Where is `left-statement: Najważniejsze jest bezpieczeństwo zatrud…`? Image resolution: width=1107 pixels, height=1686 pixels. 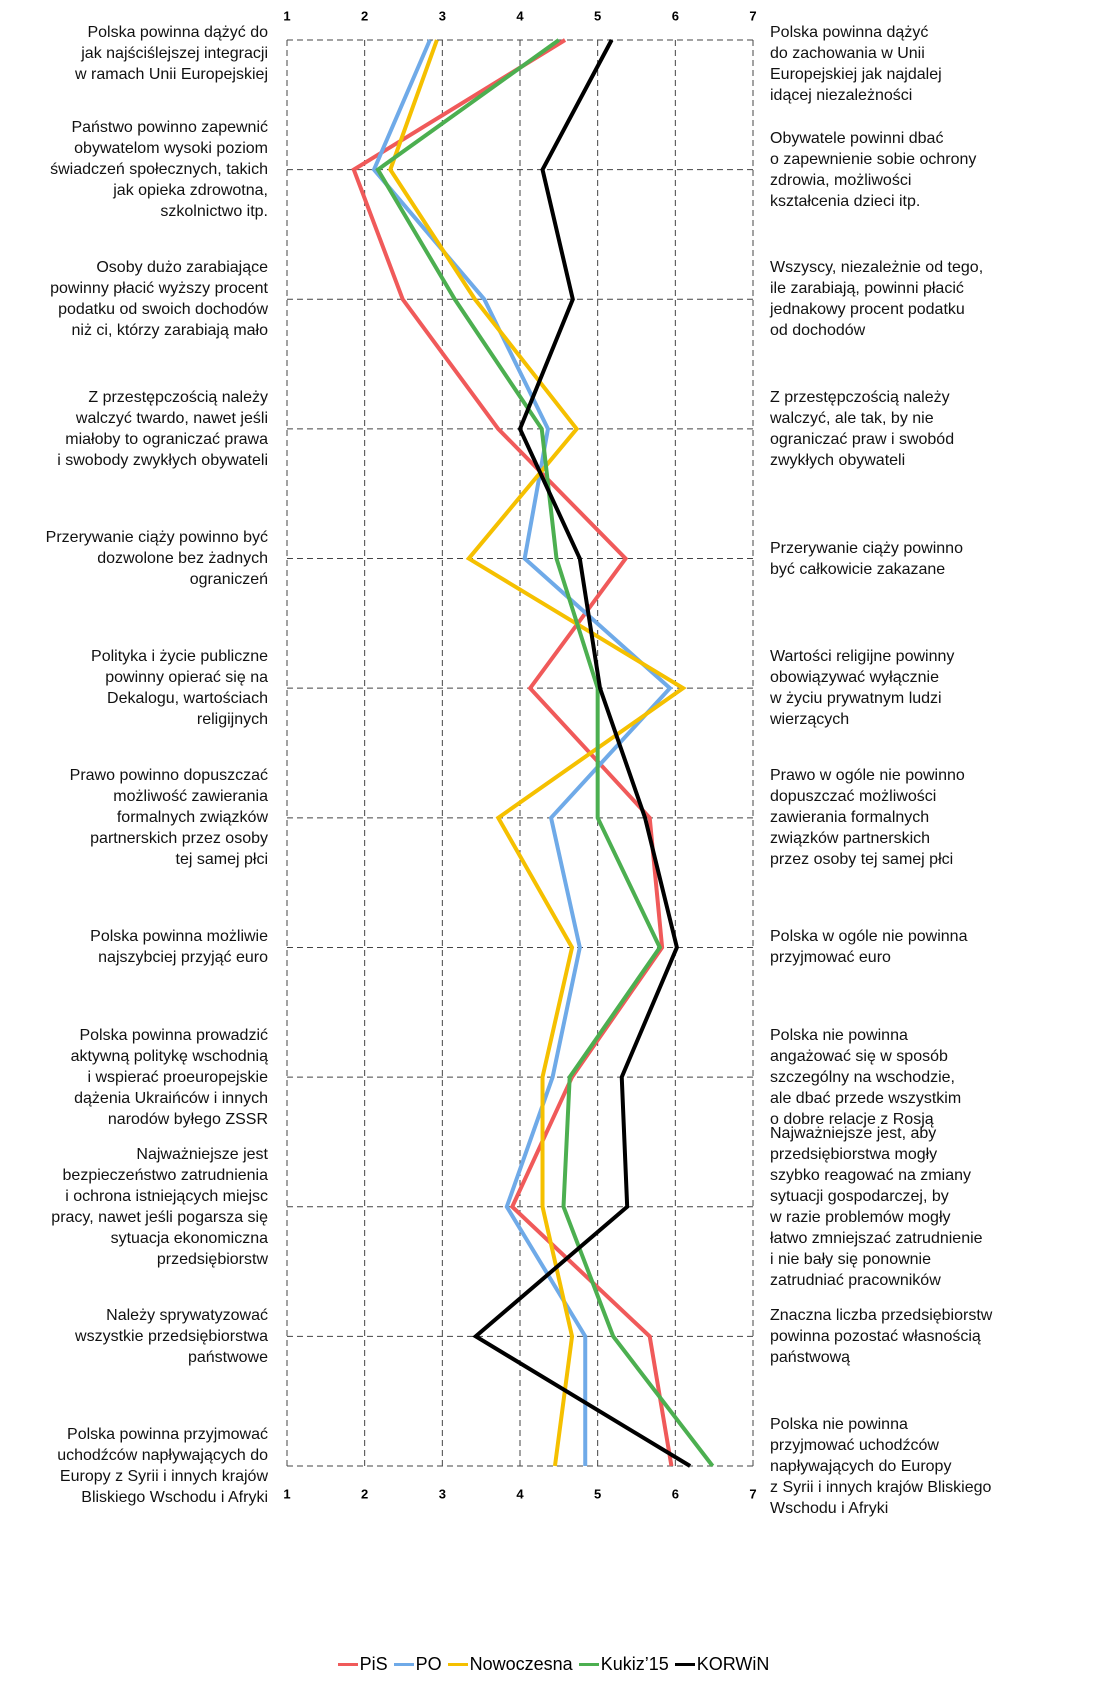 left-statement: Najważniejsze jest bezpieczeństwo zatrud… is located at coordinates (159, 1206).